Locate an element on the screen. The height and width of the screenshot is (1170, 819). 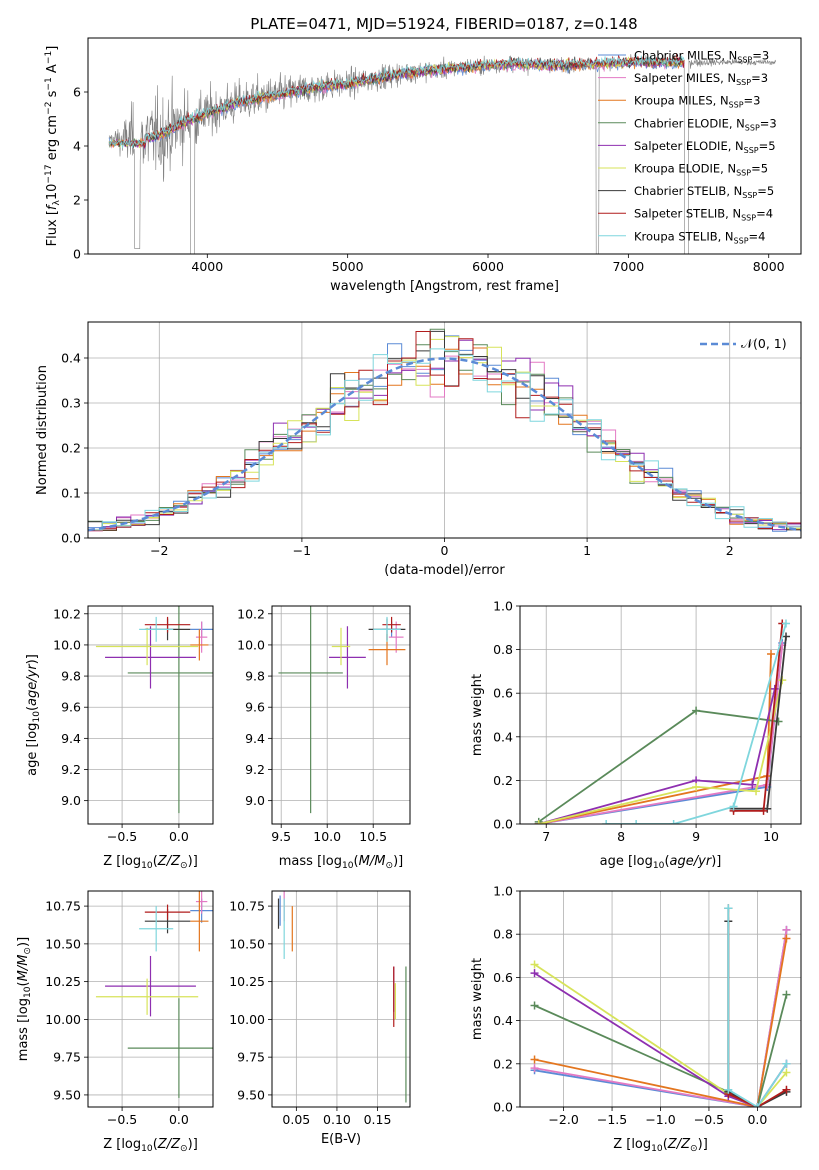
residuals-hist-salpeter-stelib is located at coordinates (444, 431).